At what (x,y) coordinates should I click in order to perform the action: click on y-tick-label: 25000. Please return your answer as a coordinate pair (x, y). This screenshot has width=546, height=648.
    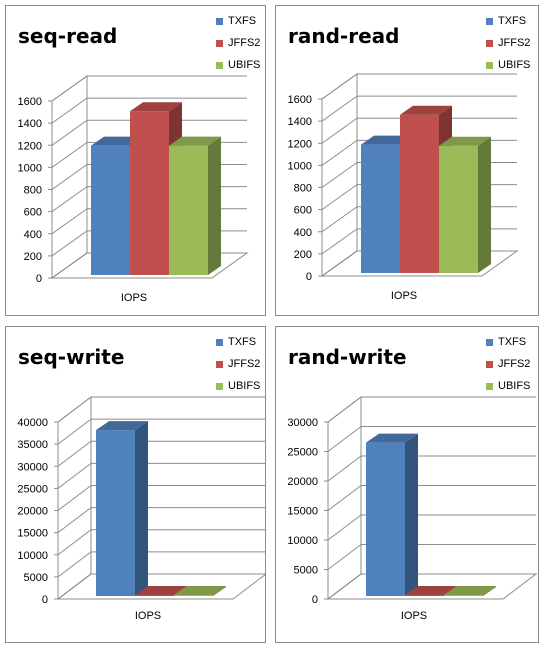
    Looking at the image, I should click on (302, 453).